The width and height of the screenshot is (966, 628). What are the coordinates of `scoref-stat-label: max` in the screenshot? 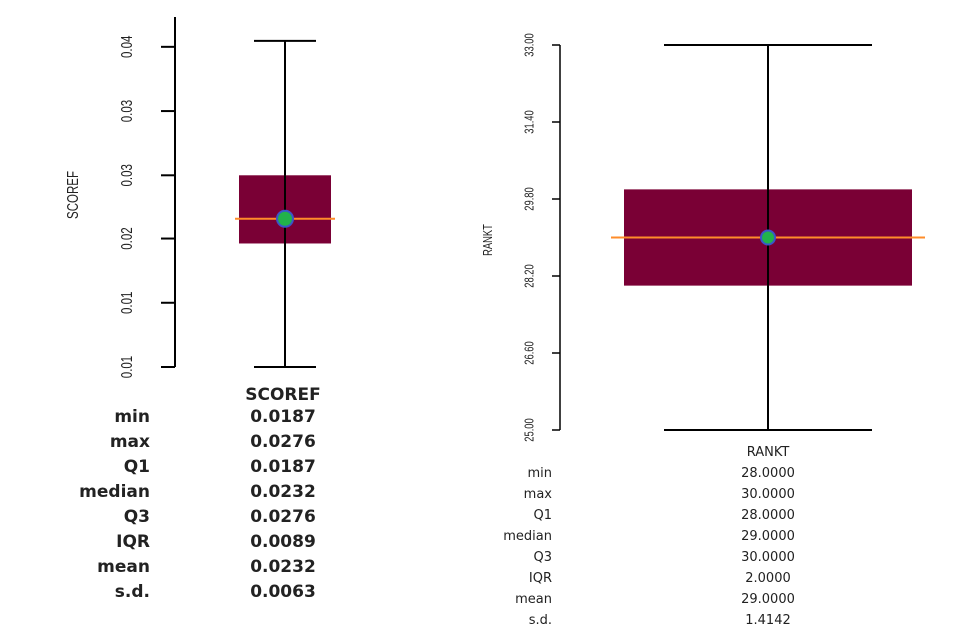 It's located at (130, 442).